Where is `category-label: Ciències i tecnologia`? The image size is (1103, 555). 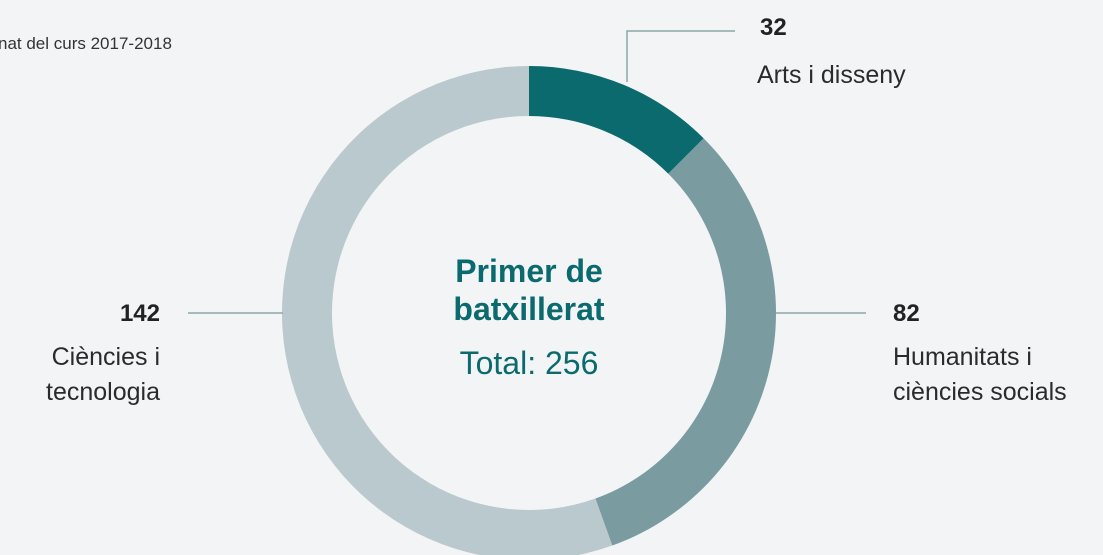
category-label: Ciències i tecnologia is located at coordinates (103, 374).